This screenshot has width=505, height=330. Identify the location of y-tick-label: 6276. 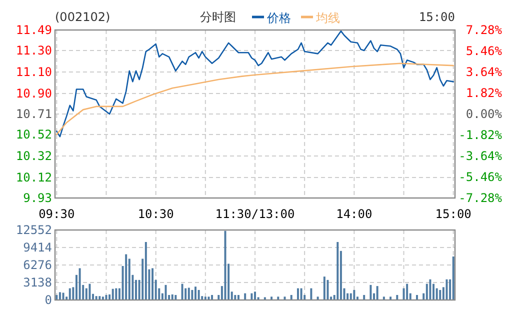
(37, 265).